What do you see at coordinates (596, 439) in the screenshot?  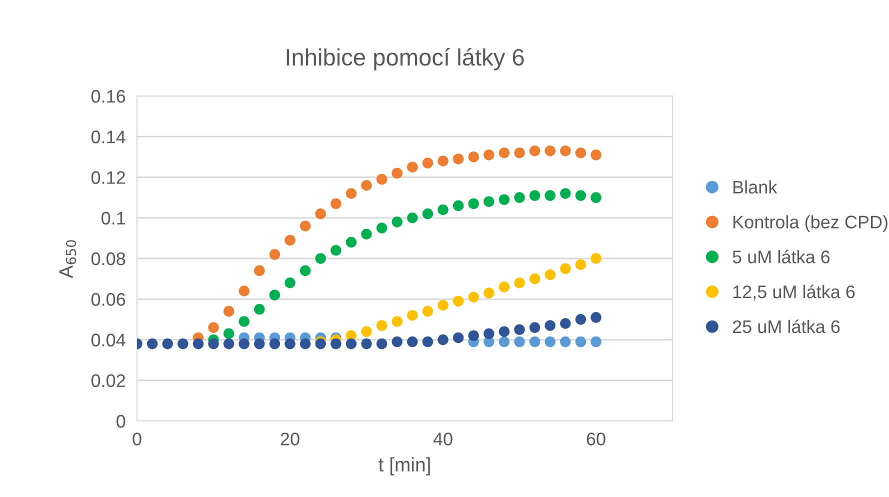 I see `x-tick-label: 60` at bounding box center [596, 439].